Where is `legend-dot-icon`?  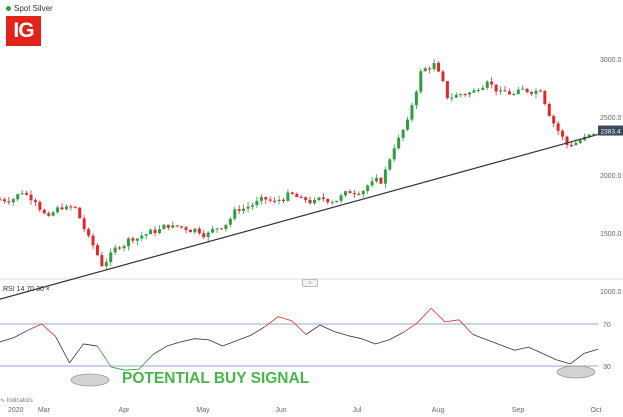
legend-dot-icon is located at coordinates (8, 8).